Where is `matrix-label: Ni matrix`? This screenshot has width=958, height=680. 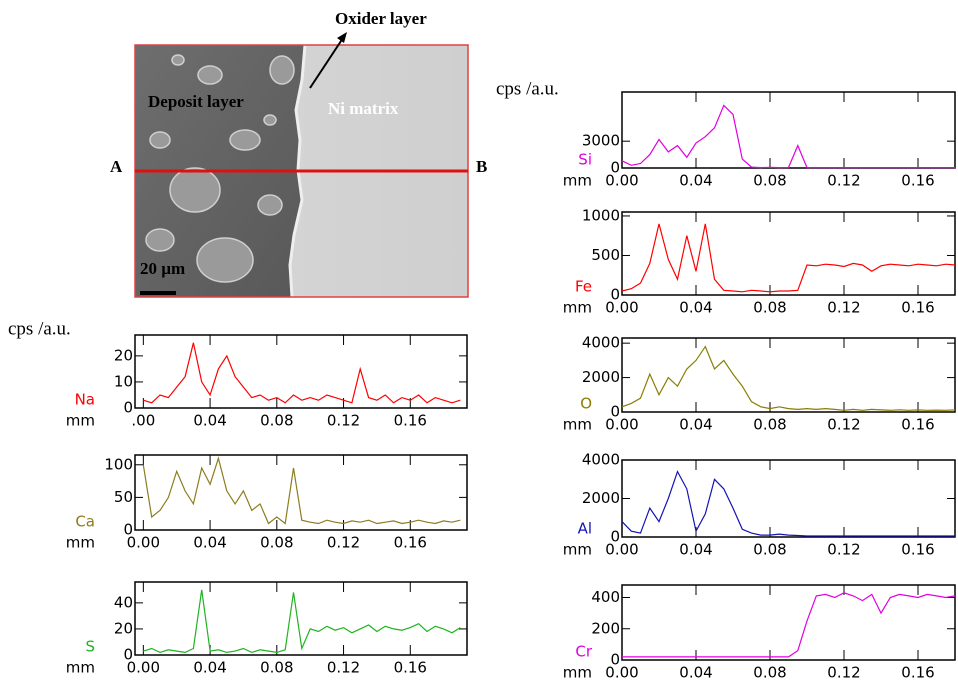 matrix-label: Ni matrix is located at coordinates (363, 108).